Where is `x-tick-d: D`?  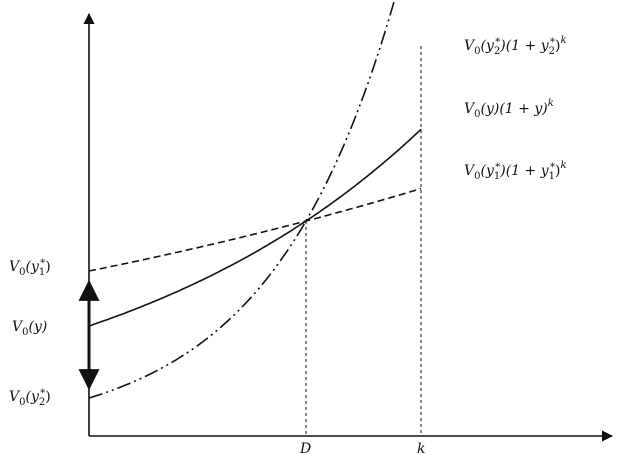
x-tick-d: D is located at coordinates (305, 448).